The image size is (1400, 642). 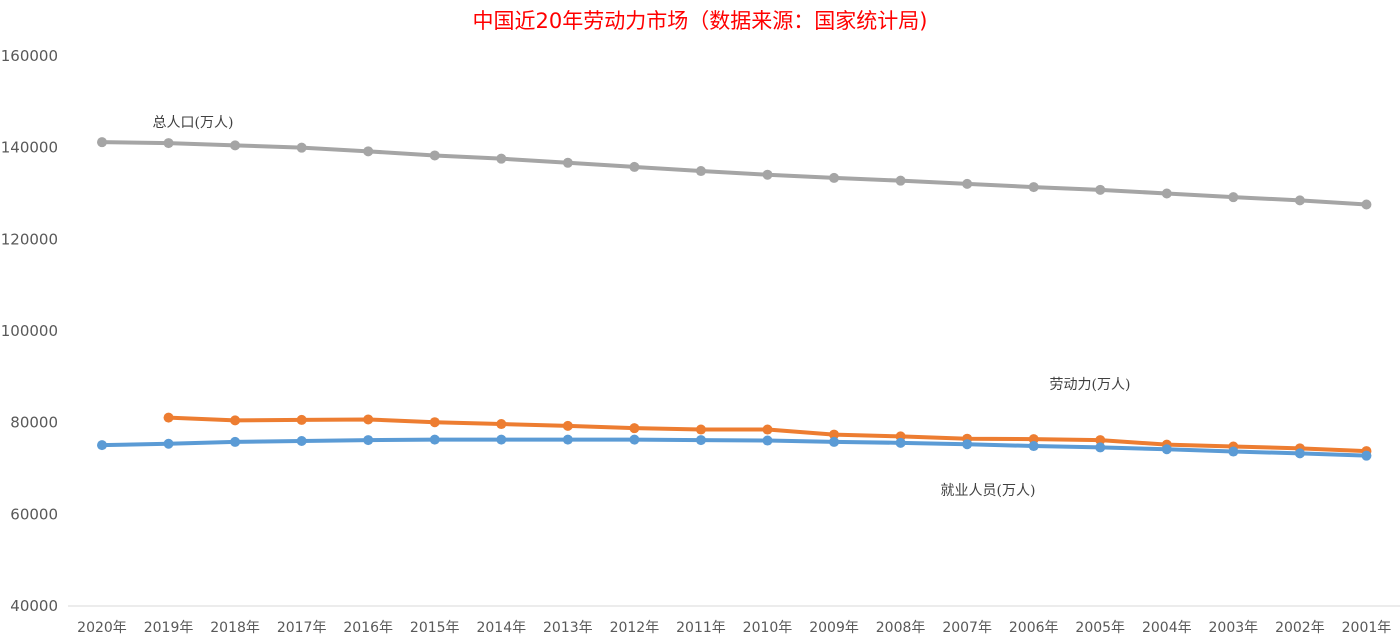 I want to click on x-tick-label: 2003年, so click(x=1234, y=628).